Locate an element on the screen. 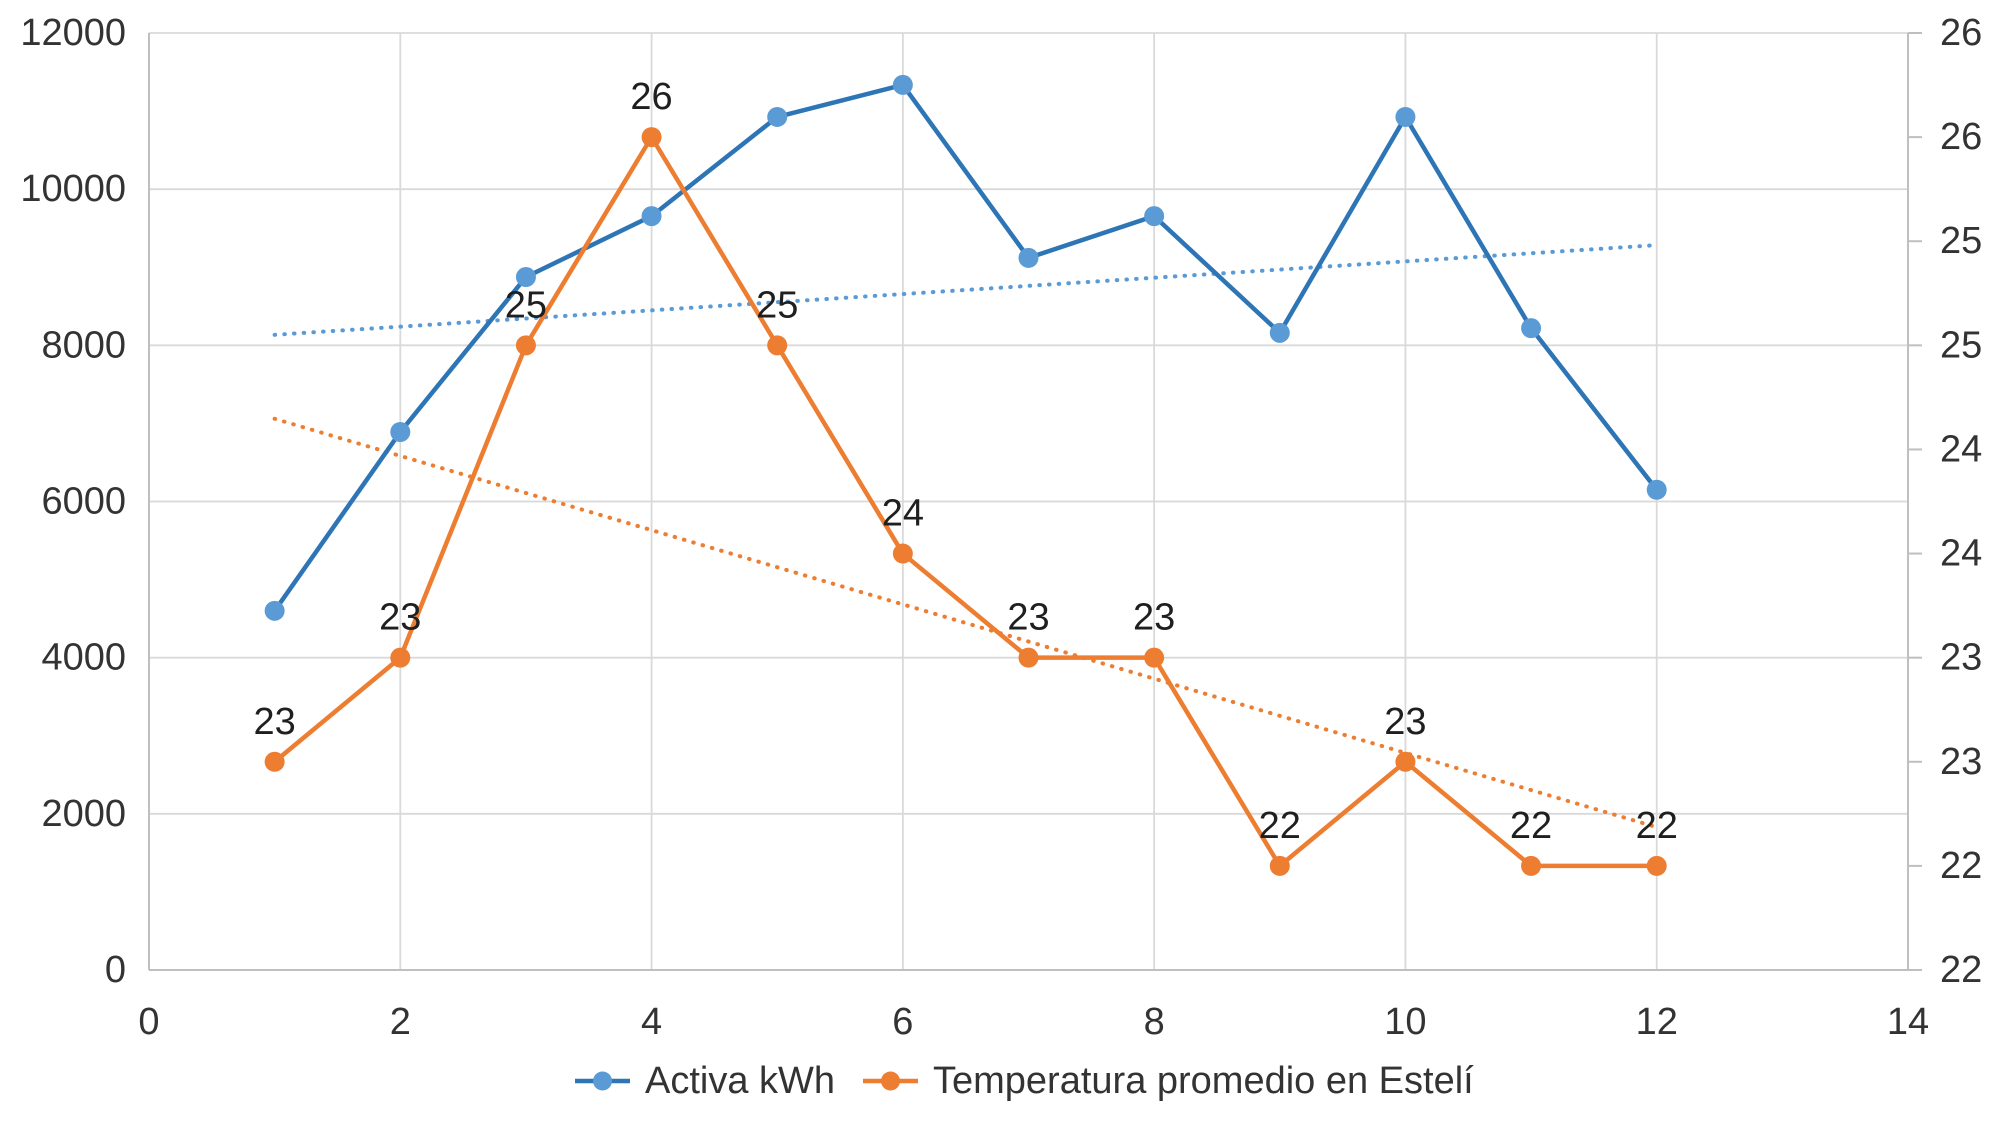  legend-label: Activa kWh is located at coordinates (740, 1081).